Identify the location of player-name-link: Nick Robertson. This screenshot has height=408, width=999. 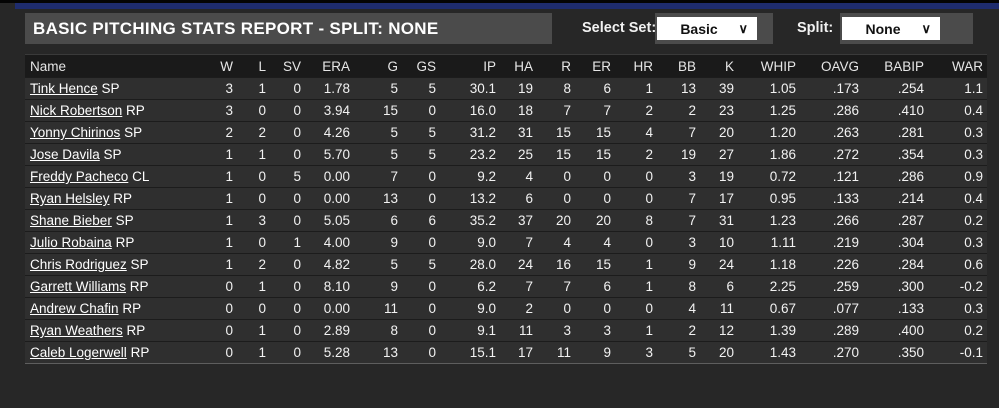
(76, 110).